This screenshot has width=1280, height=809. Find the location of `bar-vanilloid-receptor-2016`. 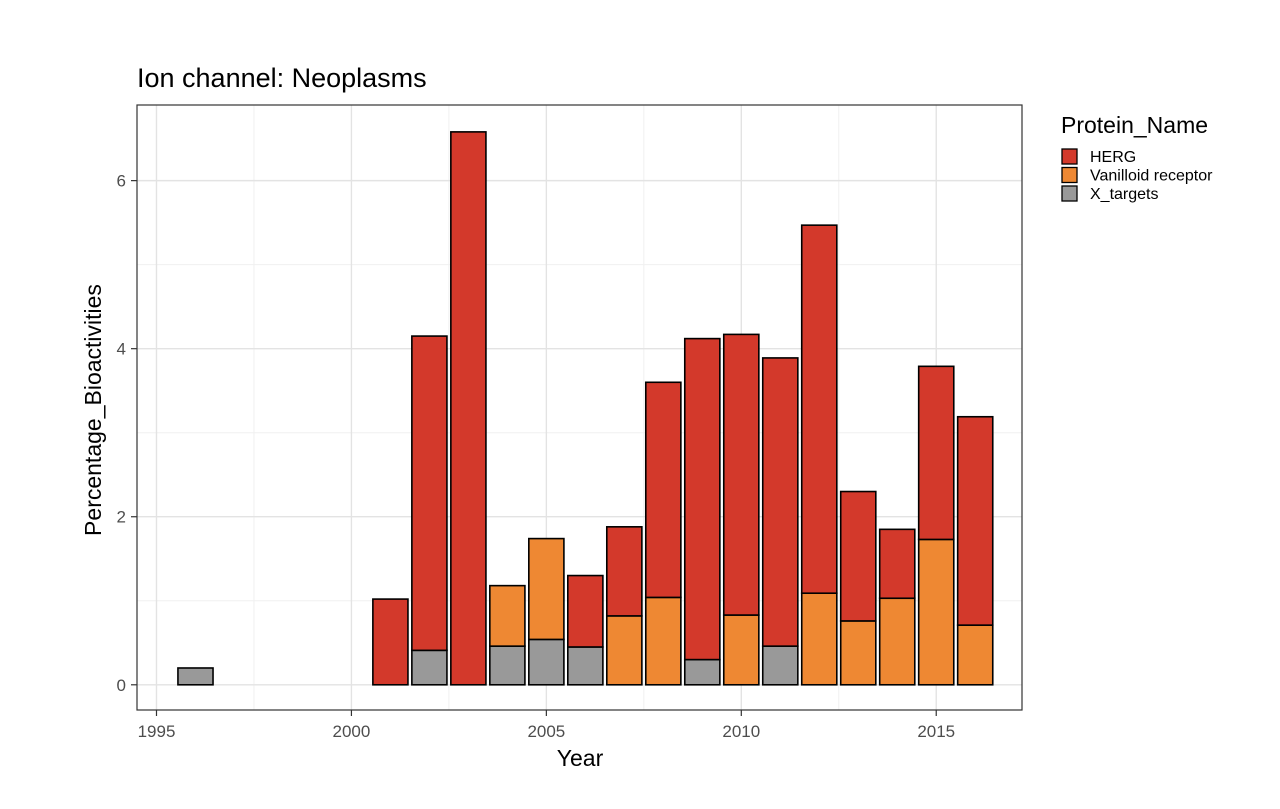

bar-vanilloid-receptor-2016 is located at coordinates (975, 655).